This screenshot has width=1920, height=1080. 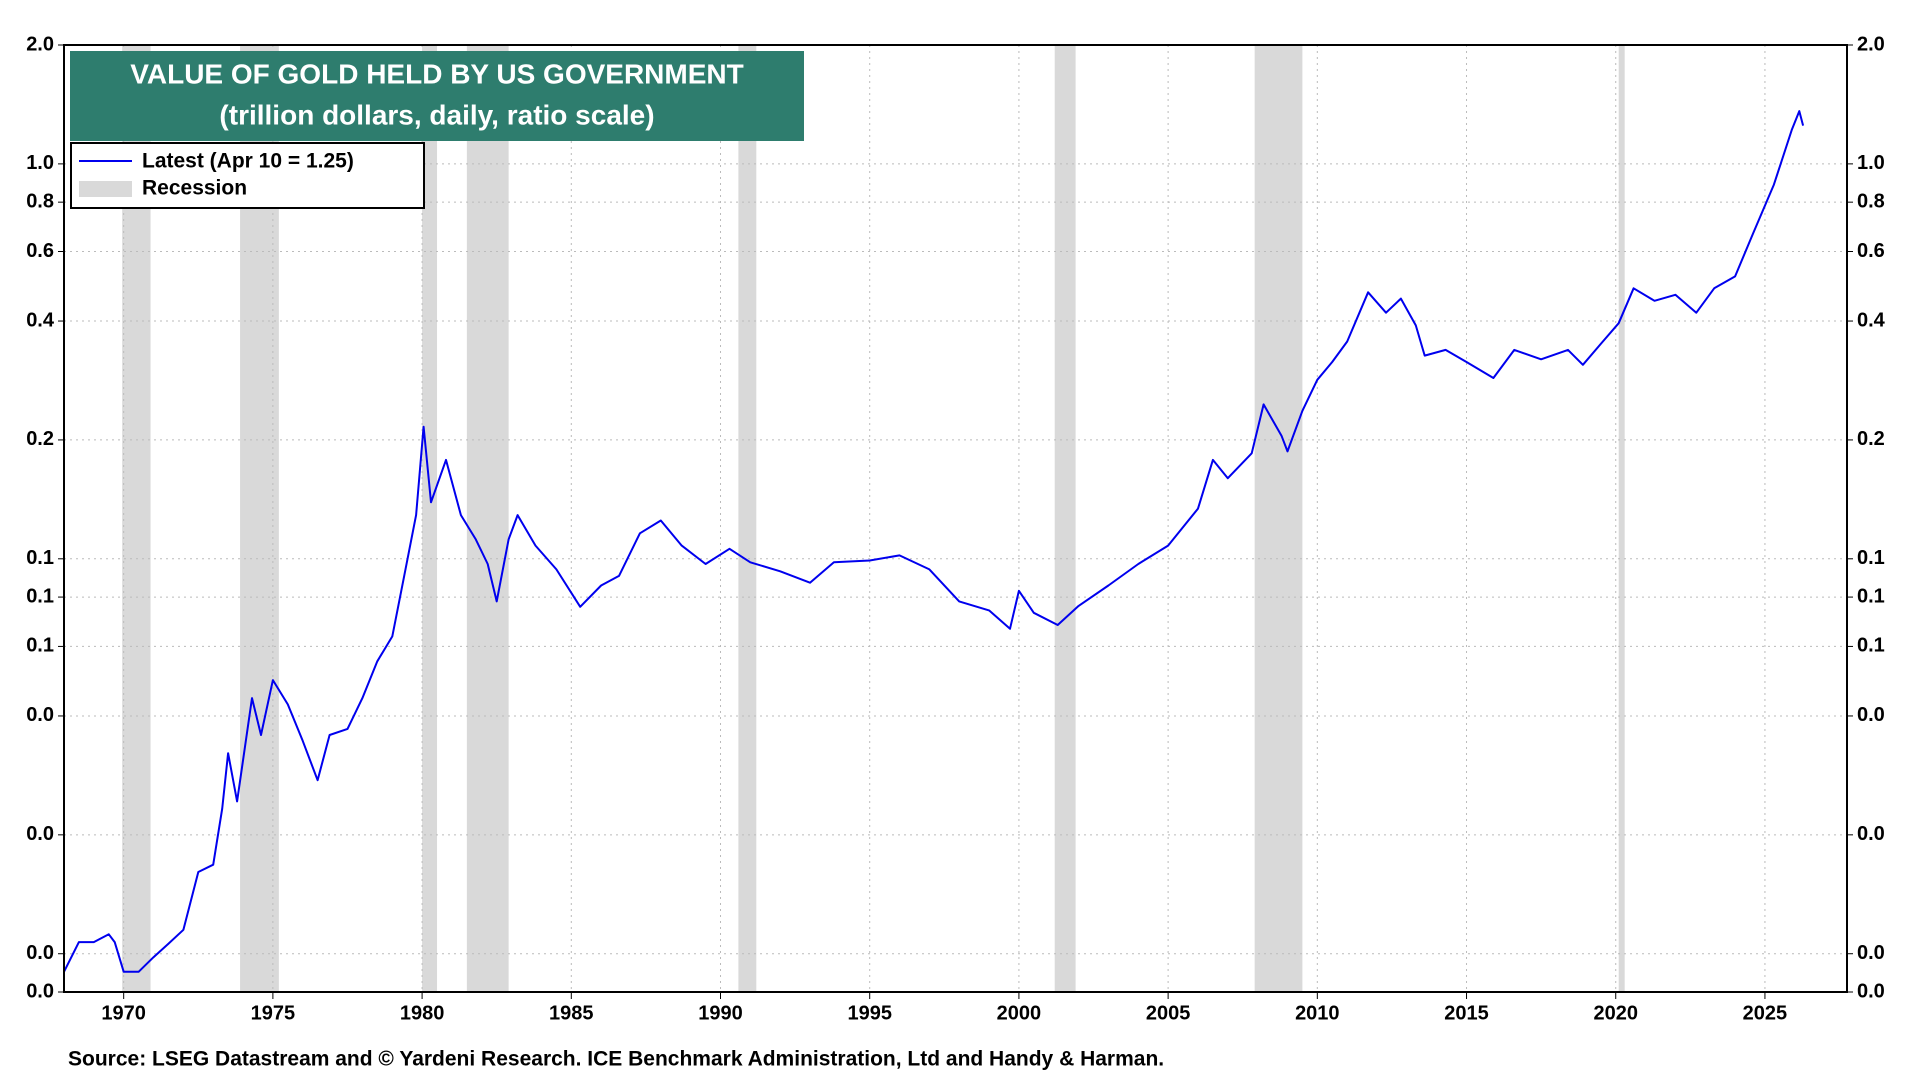 What do you see at coordinates (1019, 1013) in the screenshot?
I see `x-tick-label: 2000` at bounding box center [1019, 1013].